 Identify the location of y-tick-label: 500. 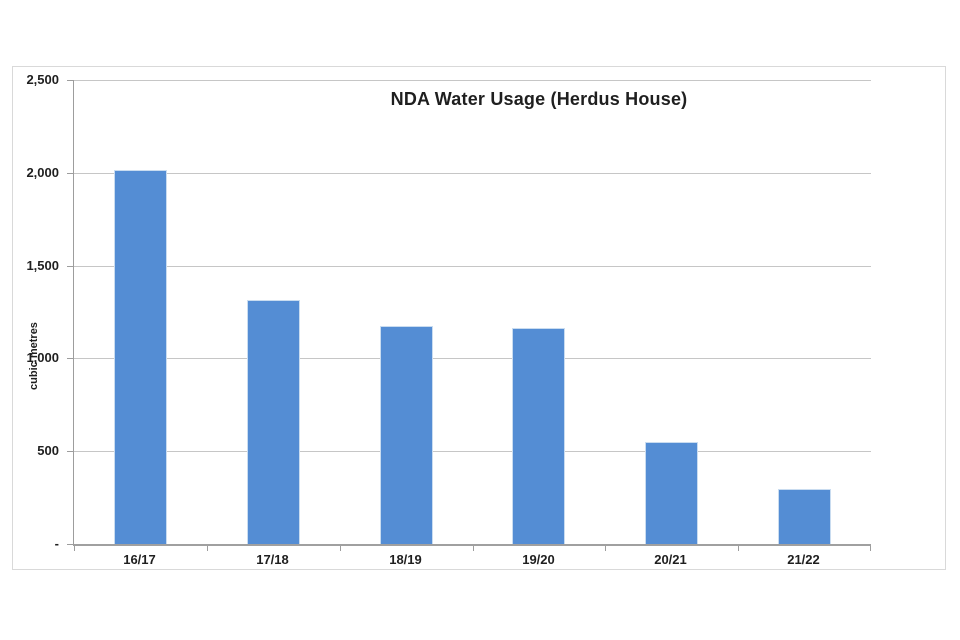
(48, 450).